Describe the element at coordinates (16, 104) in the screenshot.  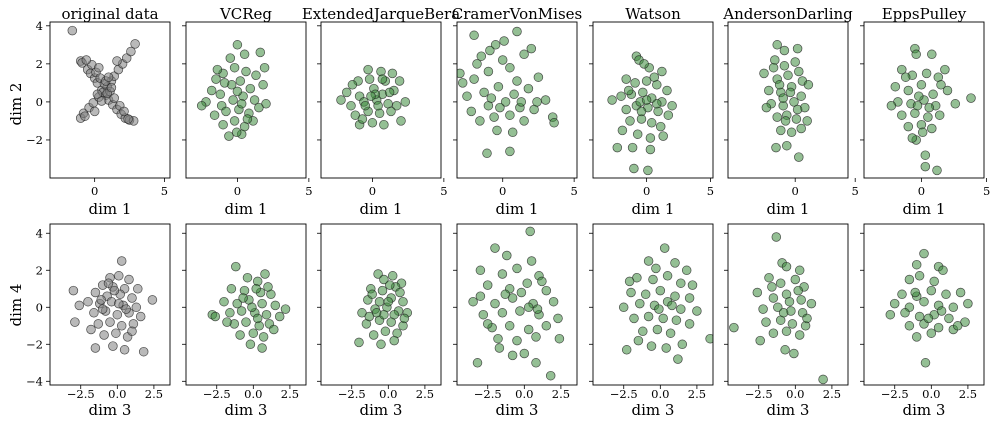
I see `row-ylabel-dim2: dim 2` at that location.